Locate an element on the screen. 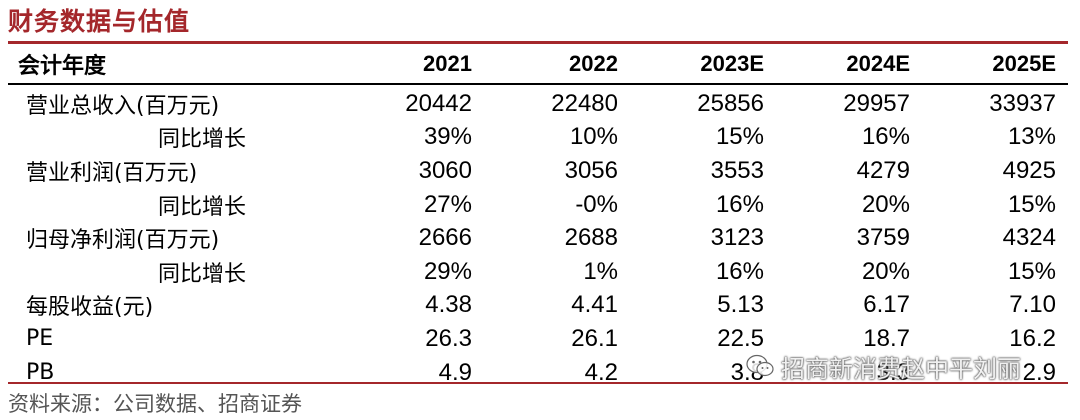 The image size is (1080, 420). table-cell: 2688 is located at coordinates (591, 238).